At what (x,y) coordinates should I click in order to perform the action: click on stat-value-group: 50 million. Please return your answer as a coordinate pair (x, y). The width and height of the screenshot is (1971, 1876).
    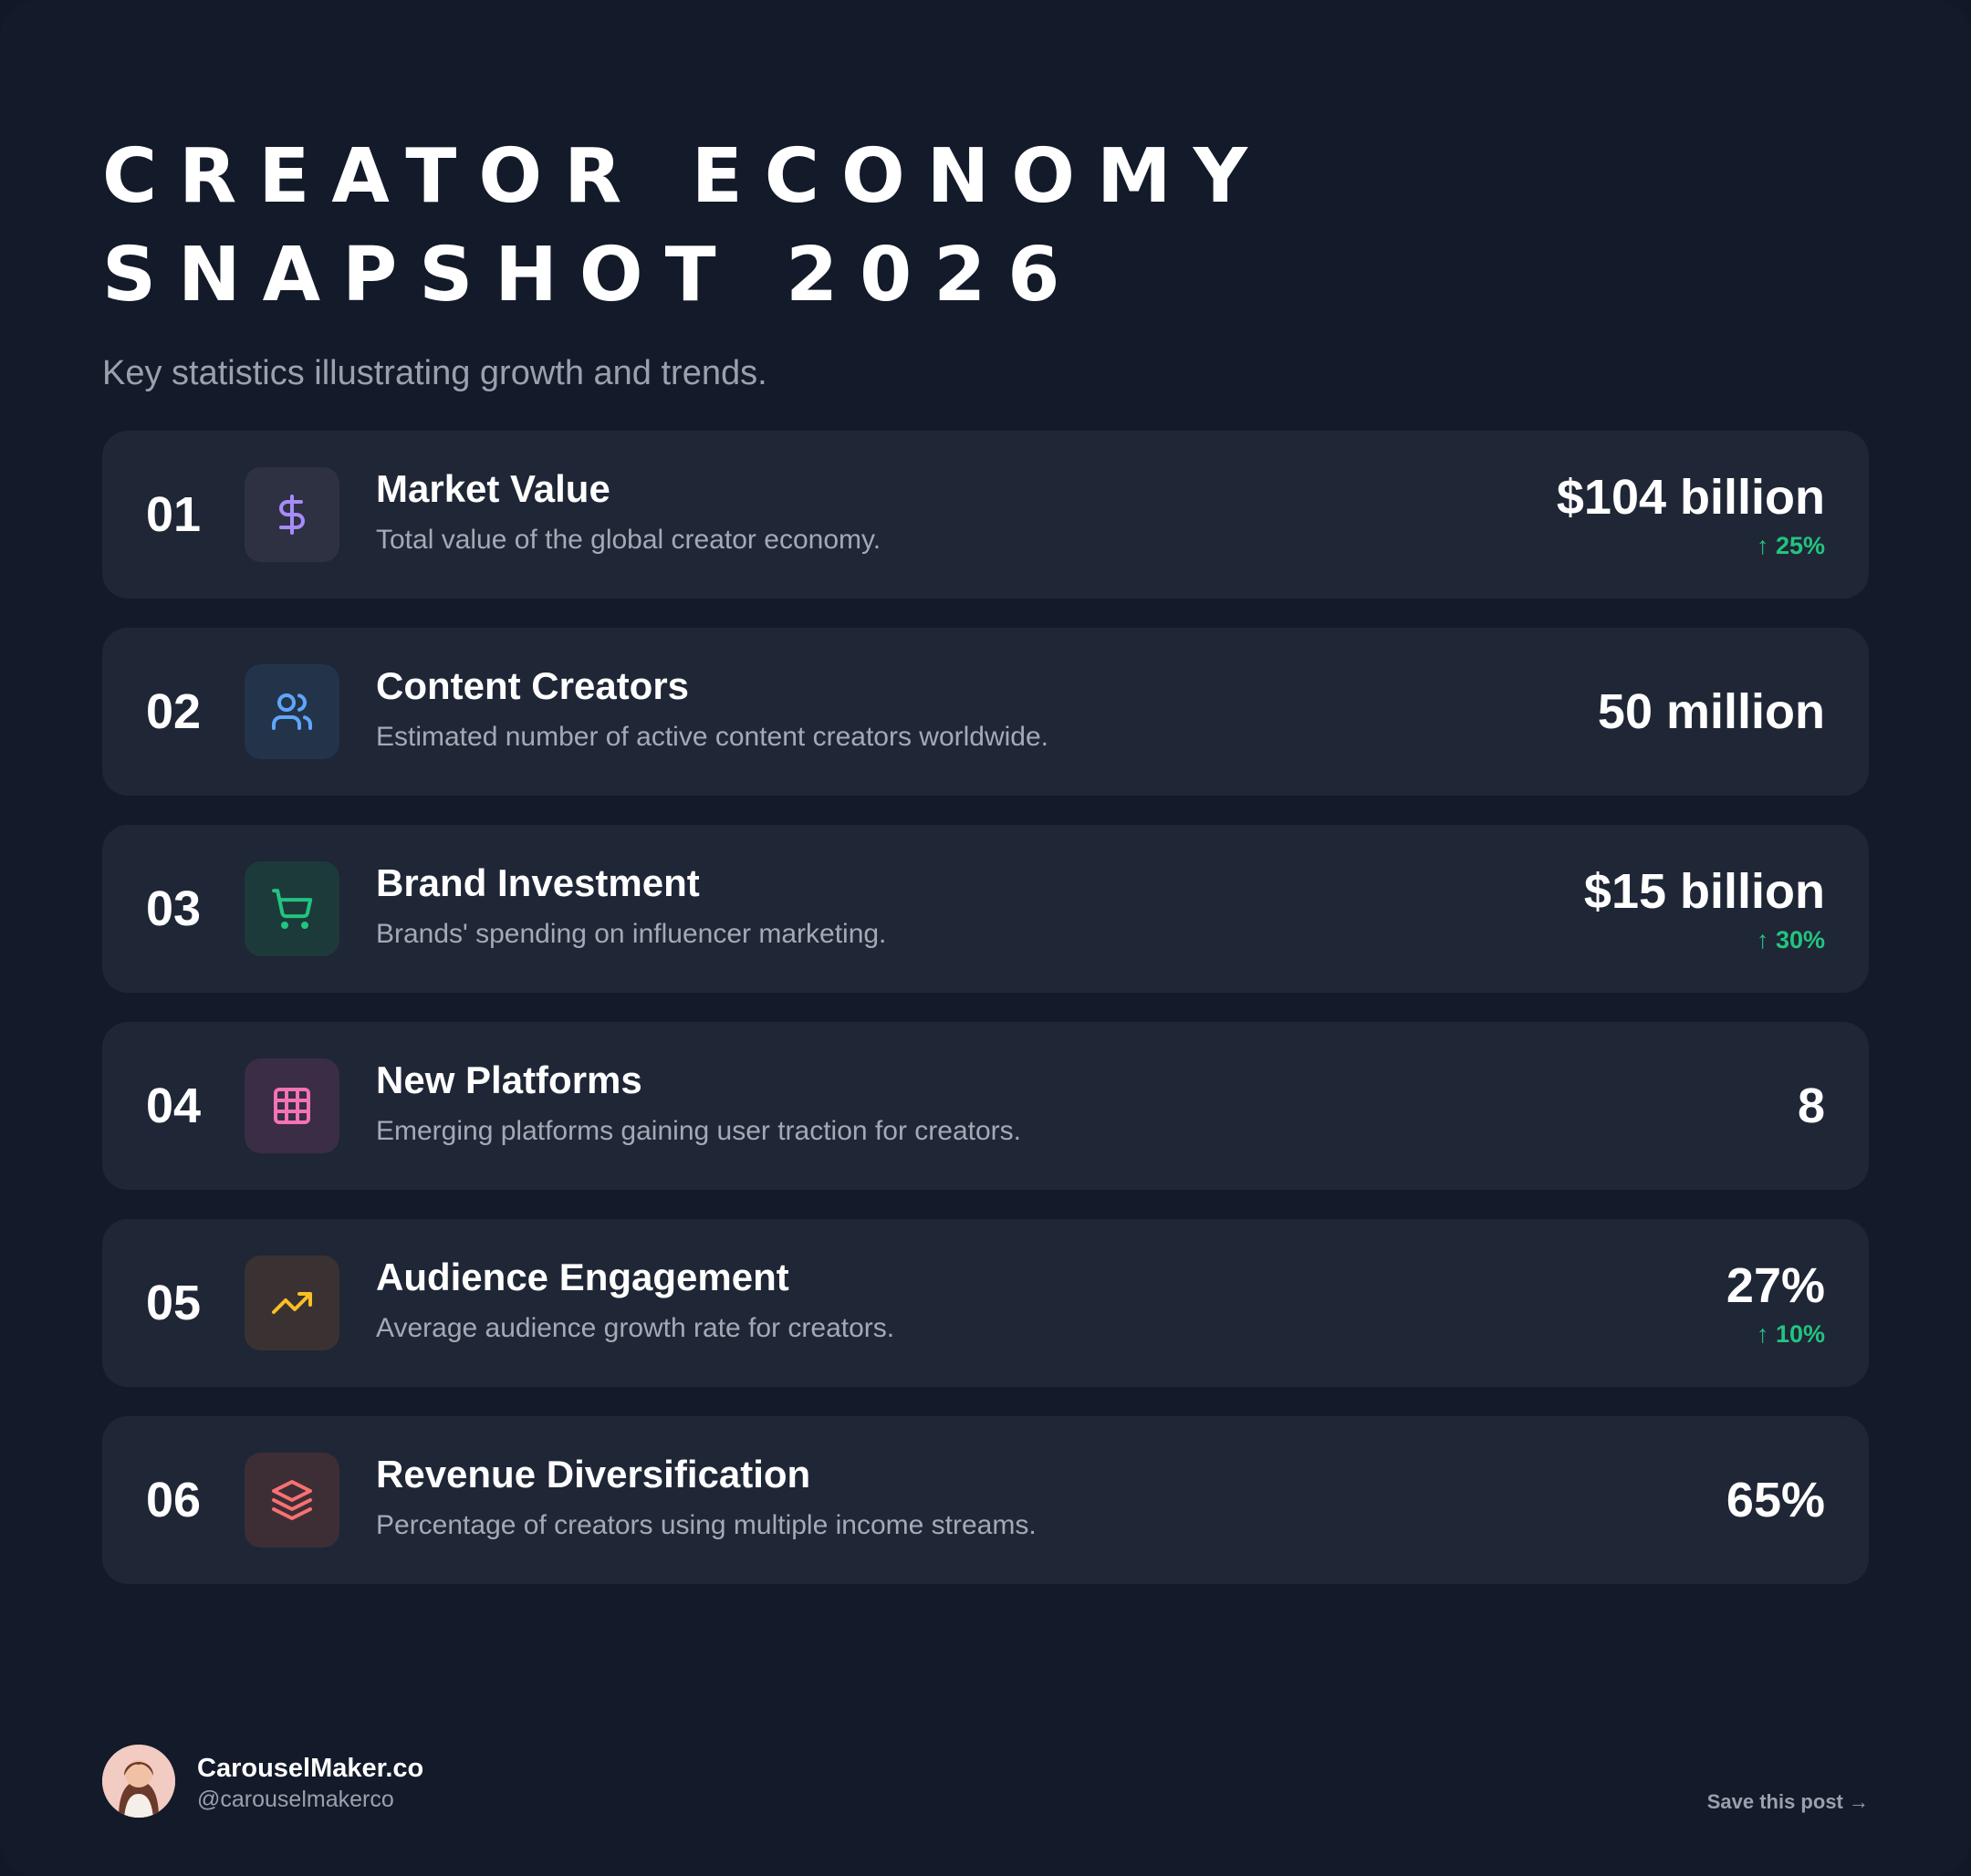
    Looking at the image, I should click on (1711, 712).